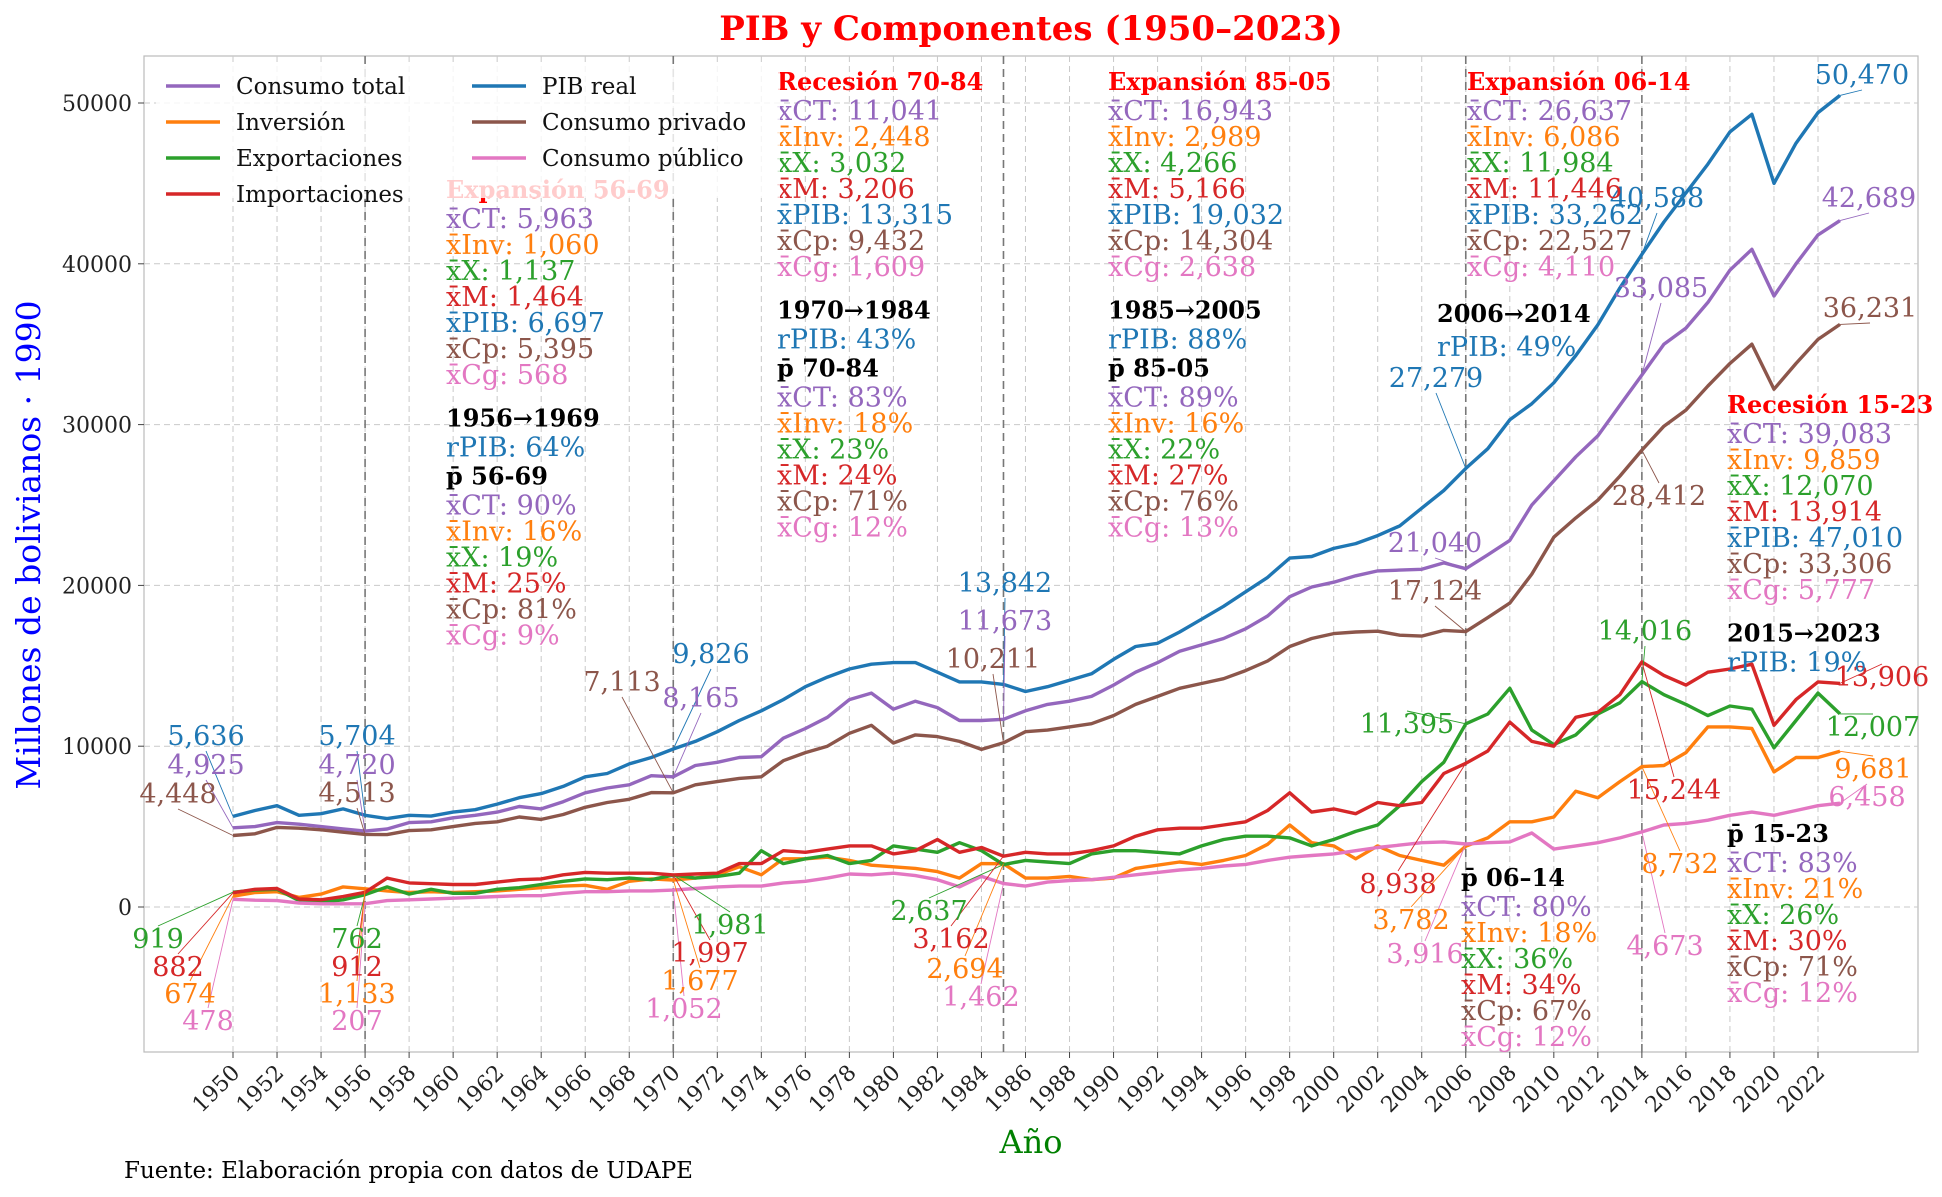 The width and height of the screenshot is (1942, 1197). I want to click on x-tick-label: 1950, so click(216, 1089).